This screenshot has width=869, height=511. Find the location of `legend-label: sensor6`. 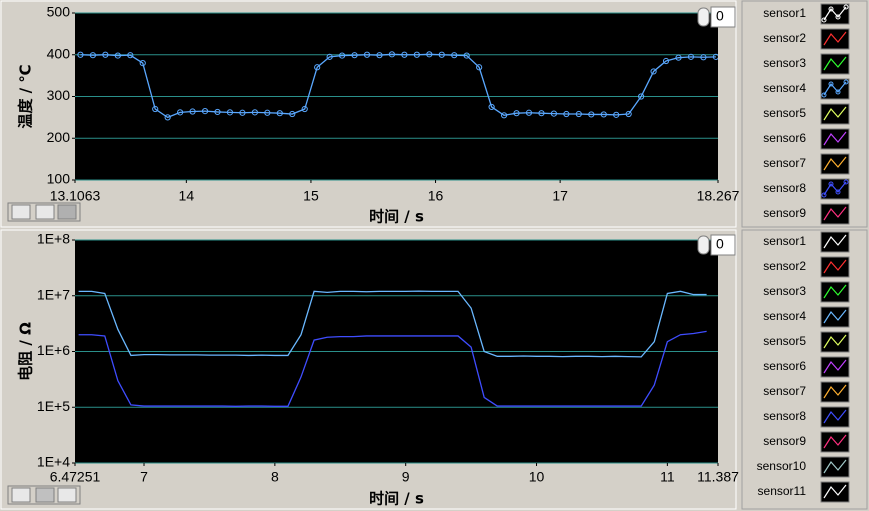

legend-label: sensor6 is located at coordinates (784, 366).